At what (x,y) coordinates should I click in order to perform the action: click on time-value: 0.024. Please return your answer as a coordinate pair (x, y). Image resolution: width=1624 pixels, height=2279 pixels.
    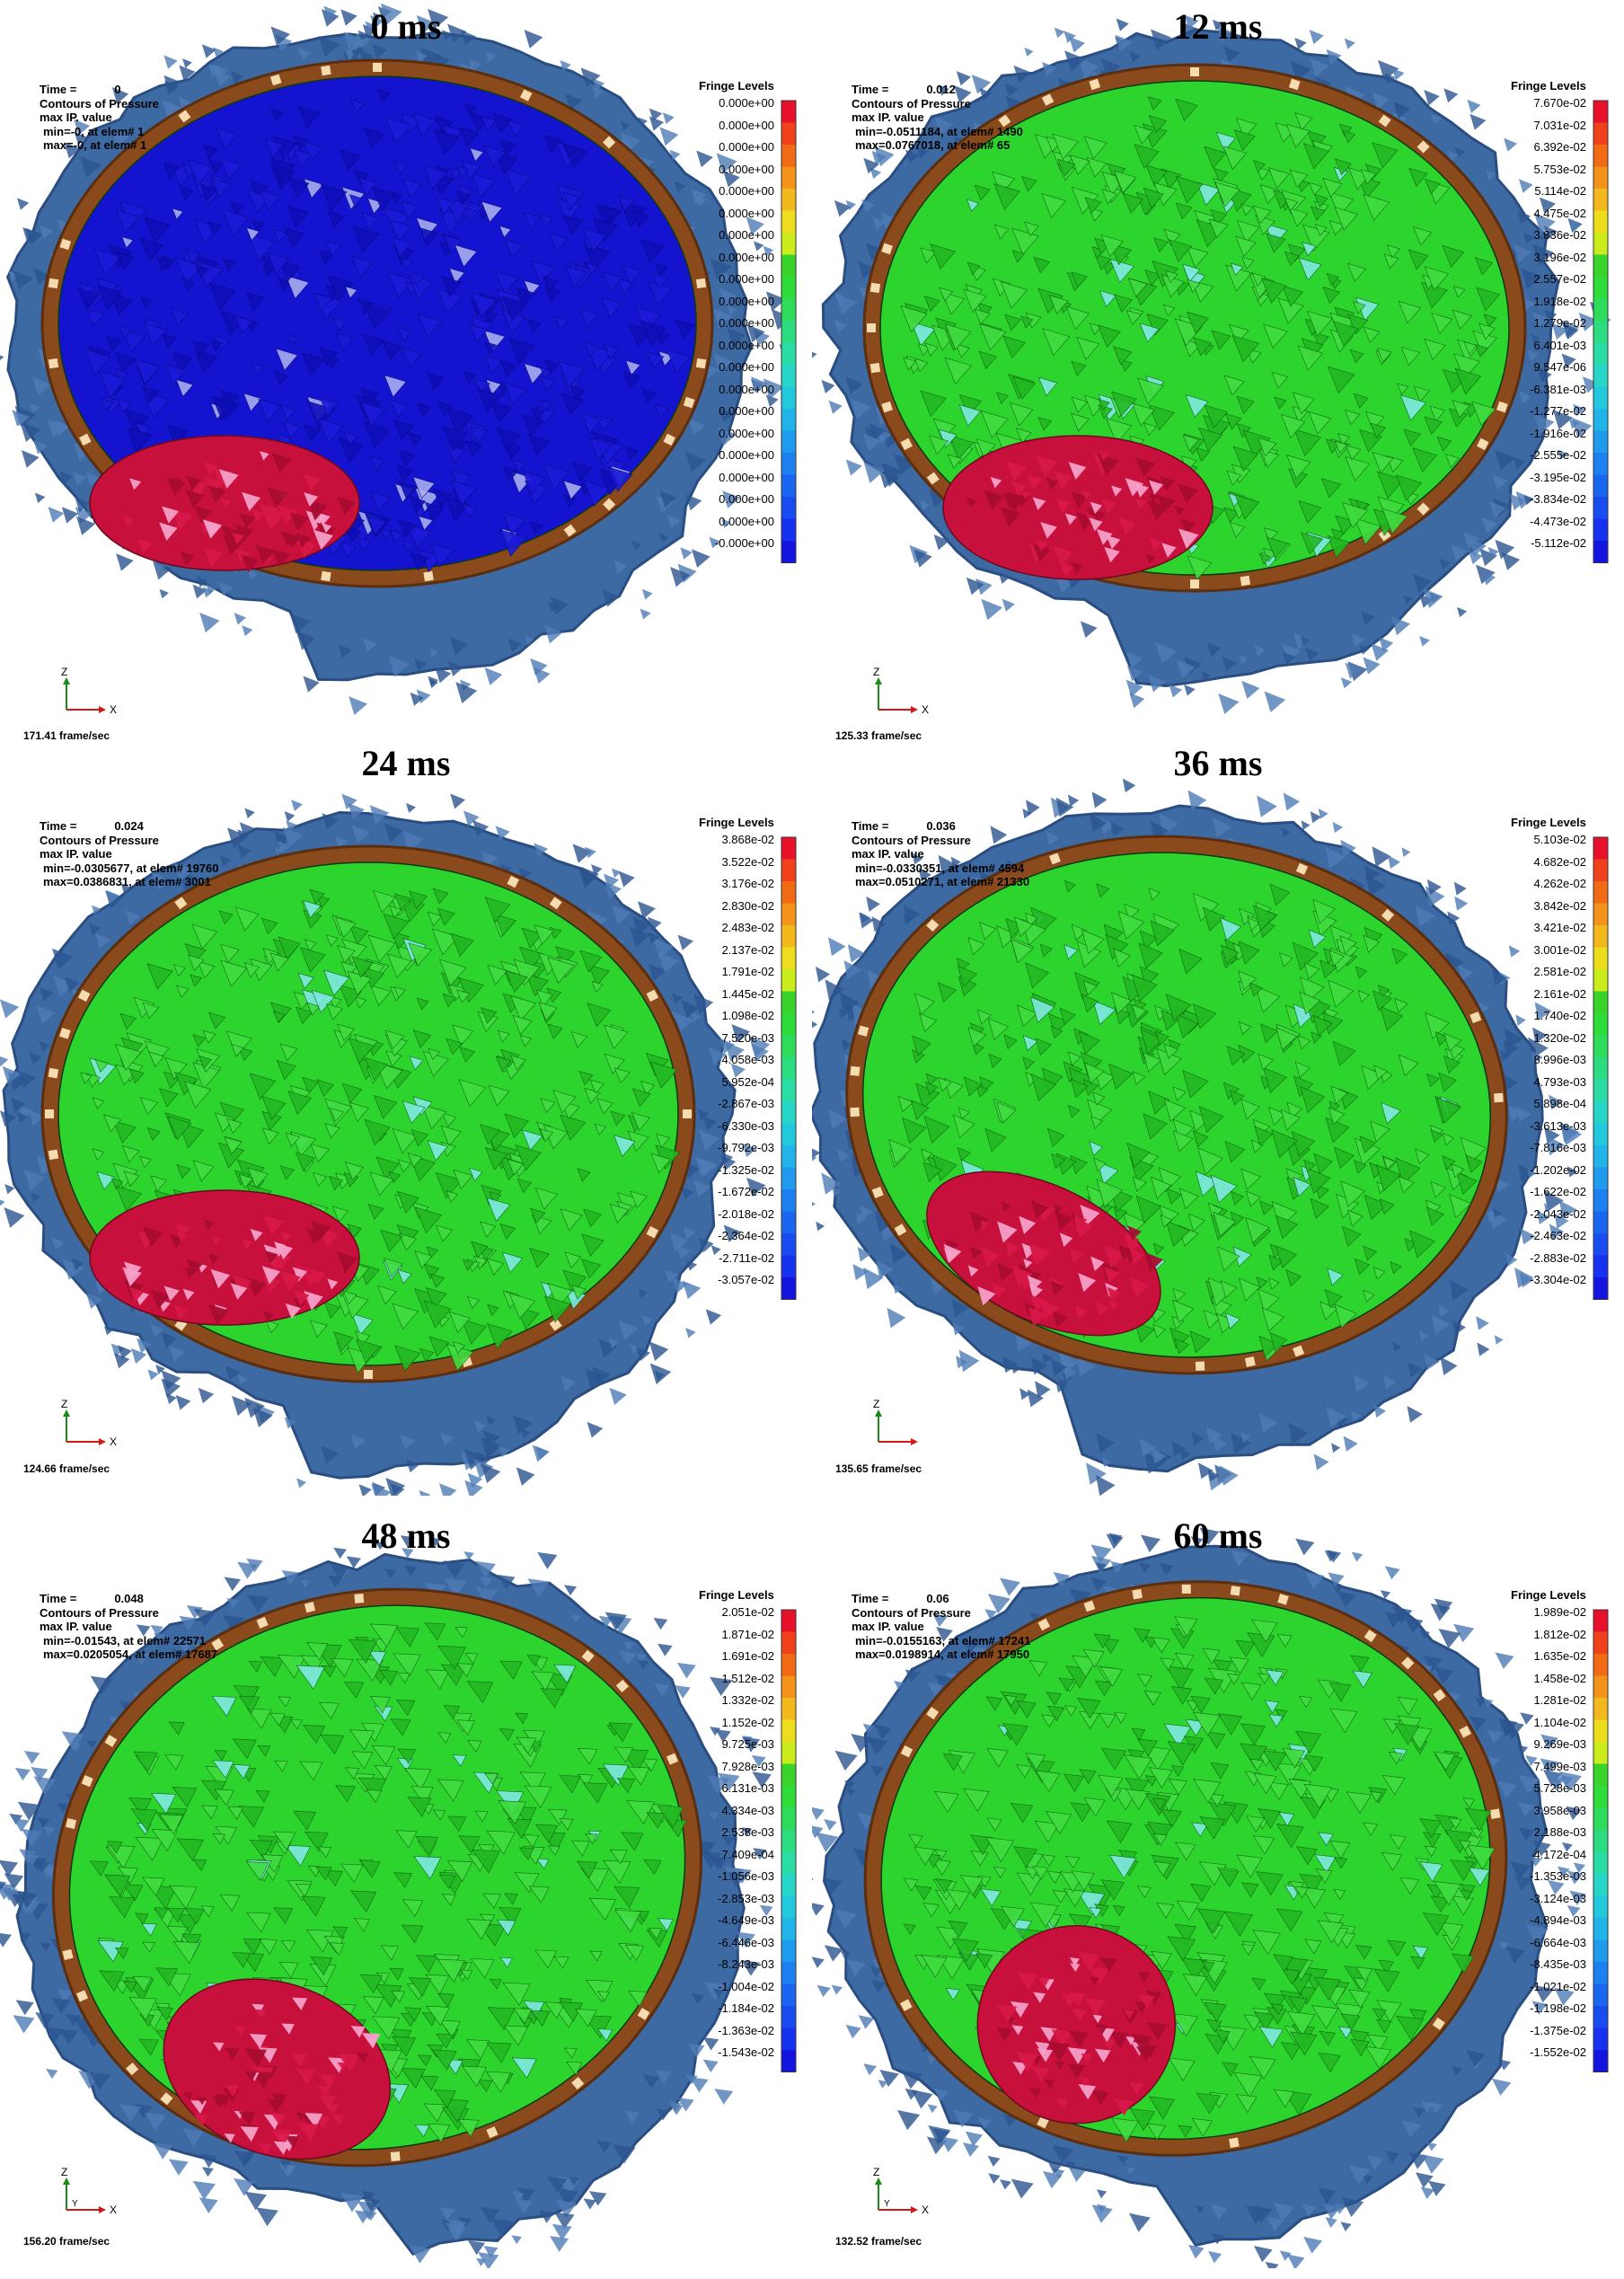
    Looking at the image, I should click on (129, 826).